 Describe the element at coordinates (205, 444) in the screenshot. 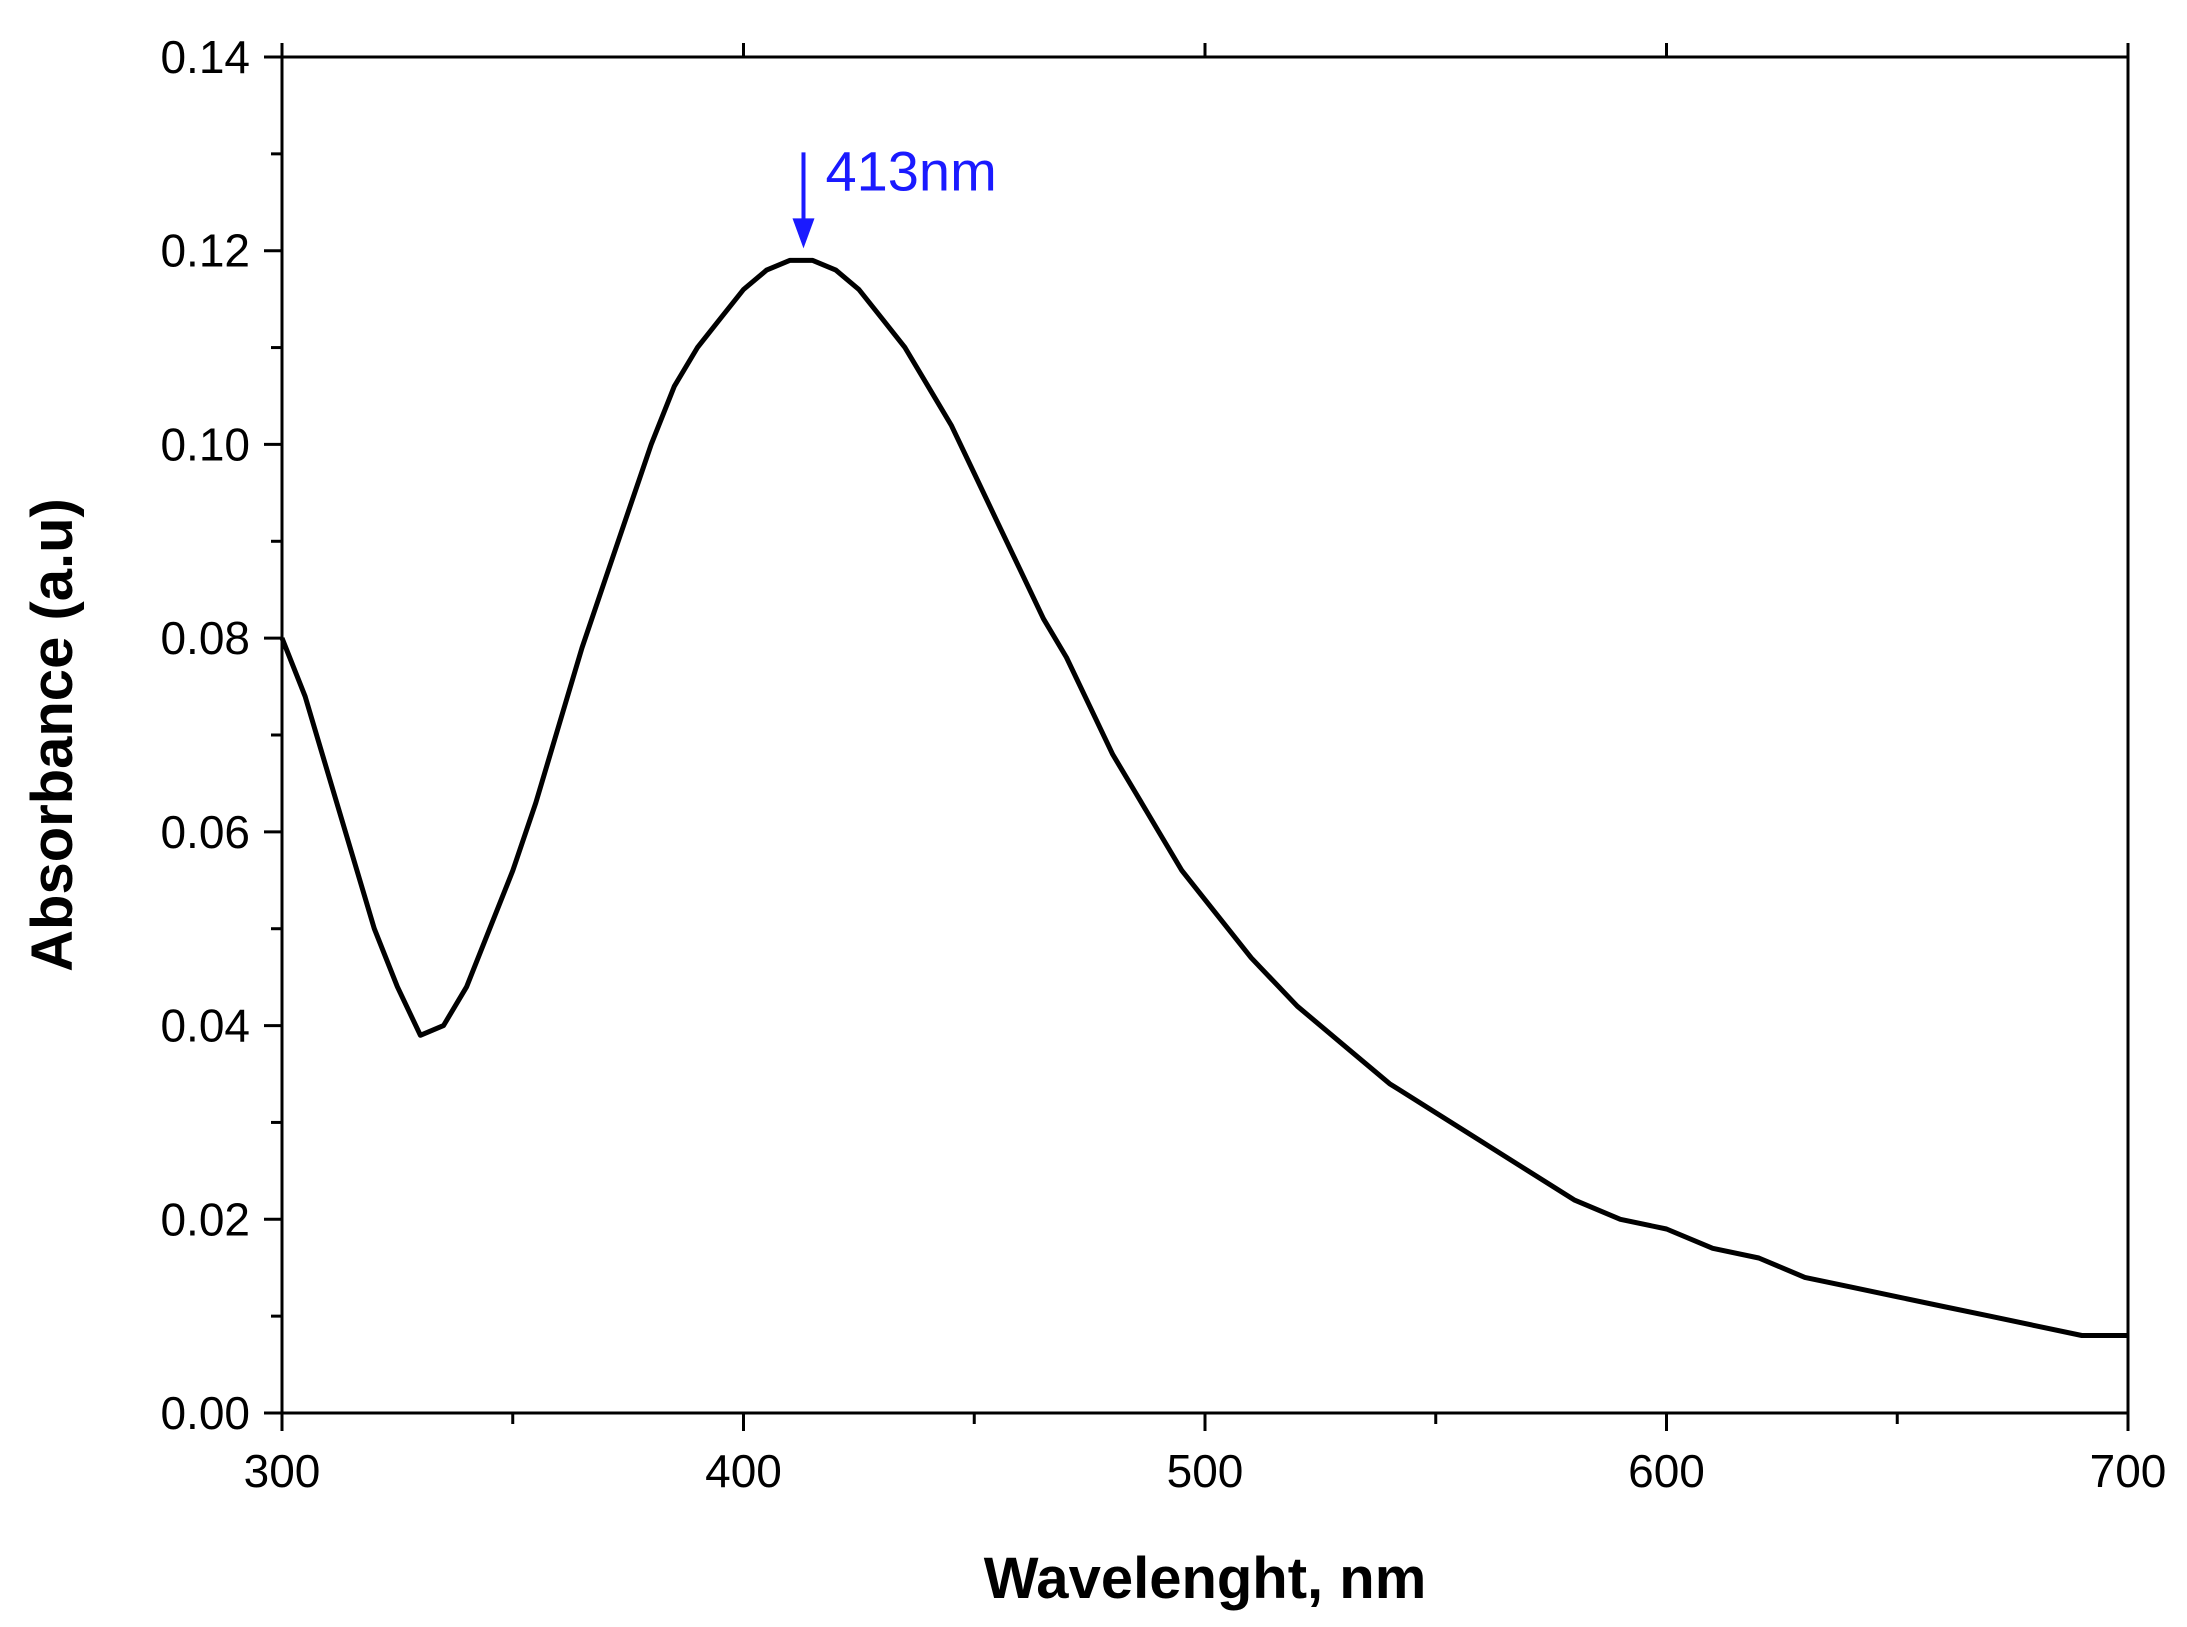

I see `y-tick-label: 0.10` at that location.